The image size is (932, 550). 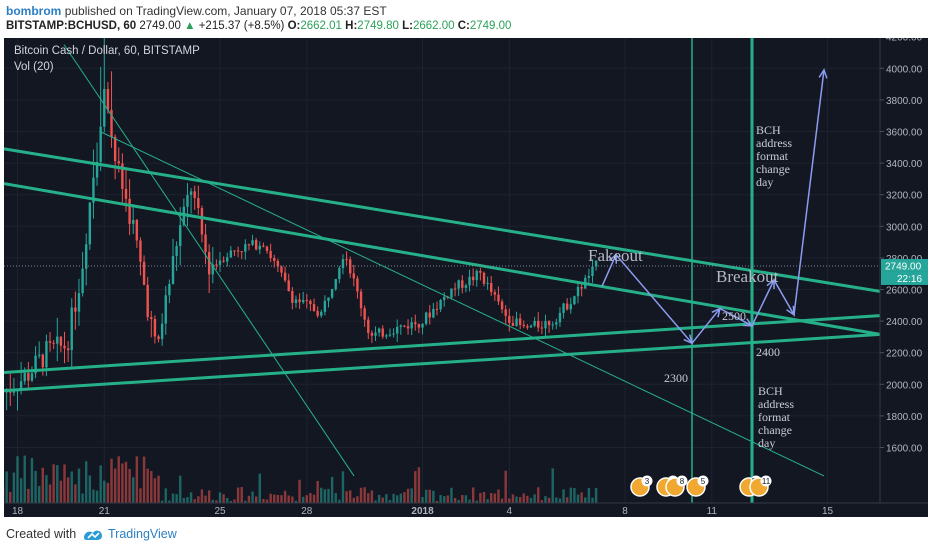 What do you see at coordinates (904, 354) in the screenshot?
I see `price-axis-label: 2200.00` at bounding box center [904, 354].